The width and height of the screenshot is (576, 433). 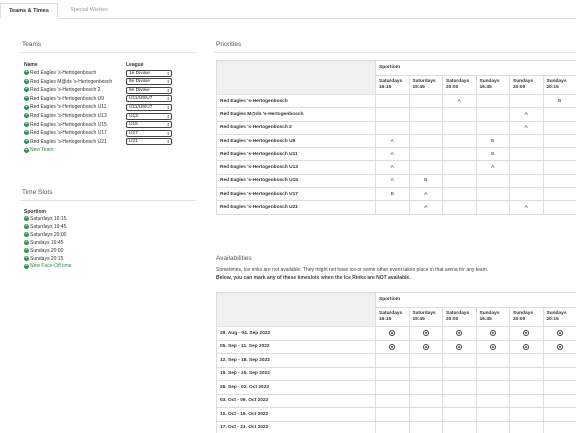 What do you see at coordinates (63, 73) in the screenshot?
I see `team-name: Red Eagles 's-Hertogenbosch` at bounding box center [63, 73].